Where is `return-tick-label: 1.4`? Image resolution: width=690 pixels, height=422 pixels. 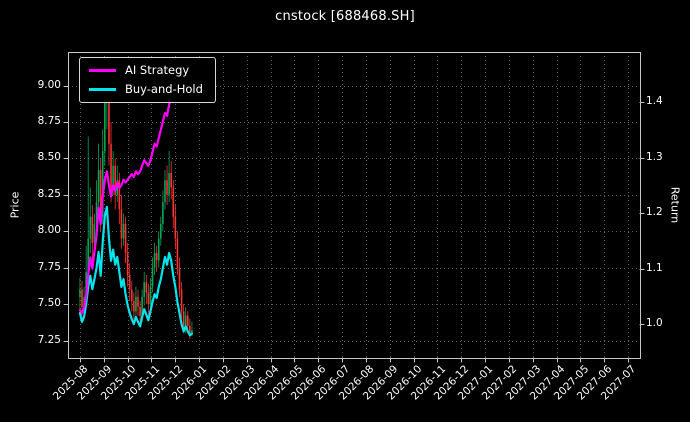
return-tick-label: 1.4 is located at coordinates (654, 100).